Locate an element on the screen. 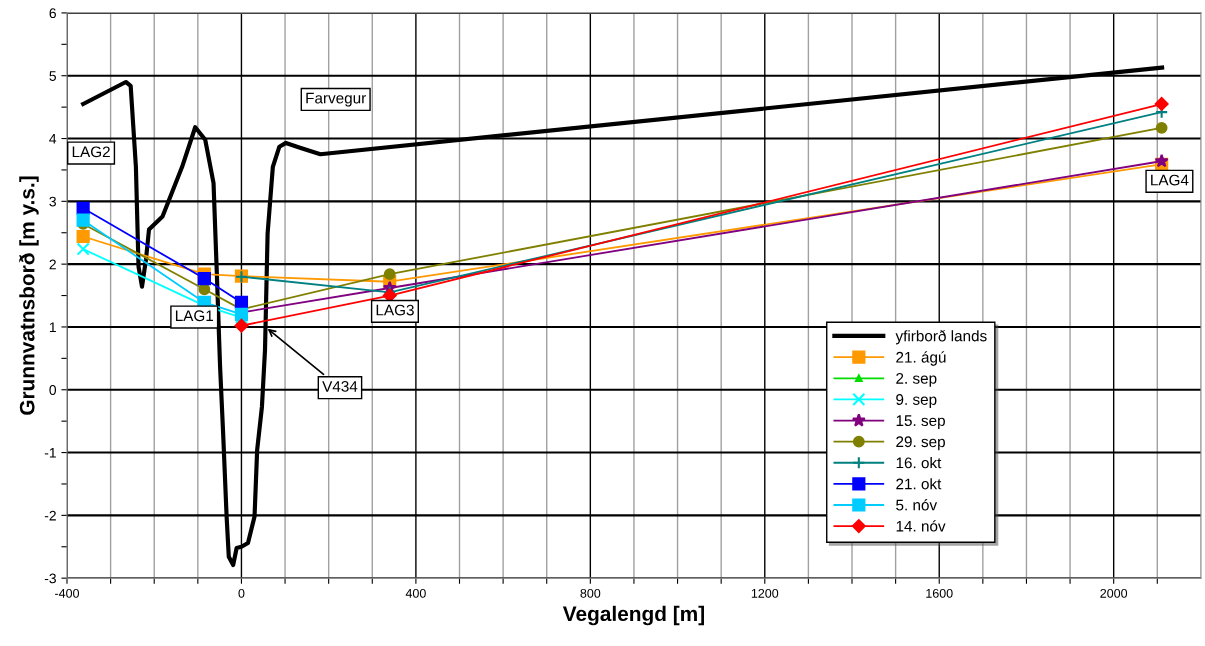 The image size is (1205, 646). x-tick-label: 1600 is located at coordinates (939, 593).